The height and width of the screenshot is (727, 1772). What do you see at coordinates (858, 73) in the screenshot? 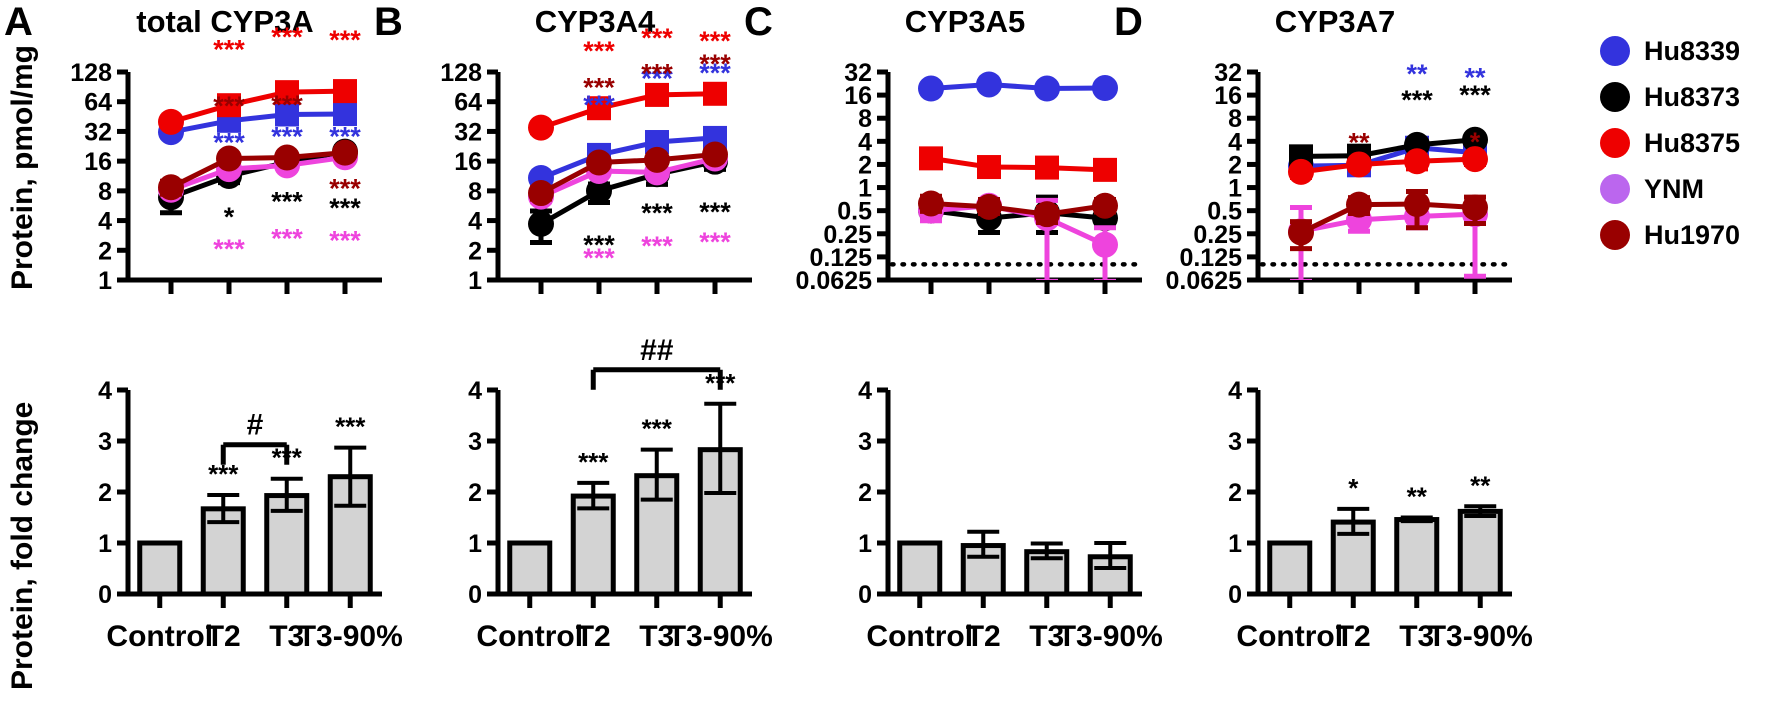
I see `y-tick-label: 32` at bounding box center [858, 73].